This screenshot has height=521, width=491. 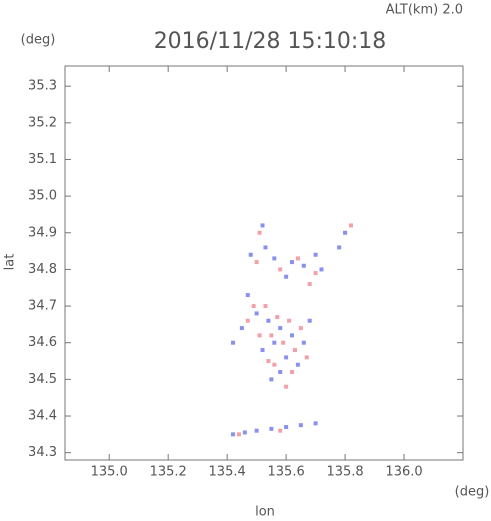 What do you see at coordinates (42, 232) in the screenshot?
I see `y-tick-label: 34.9` at bounding box center [42, 232].